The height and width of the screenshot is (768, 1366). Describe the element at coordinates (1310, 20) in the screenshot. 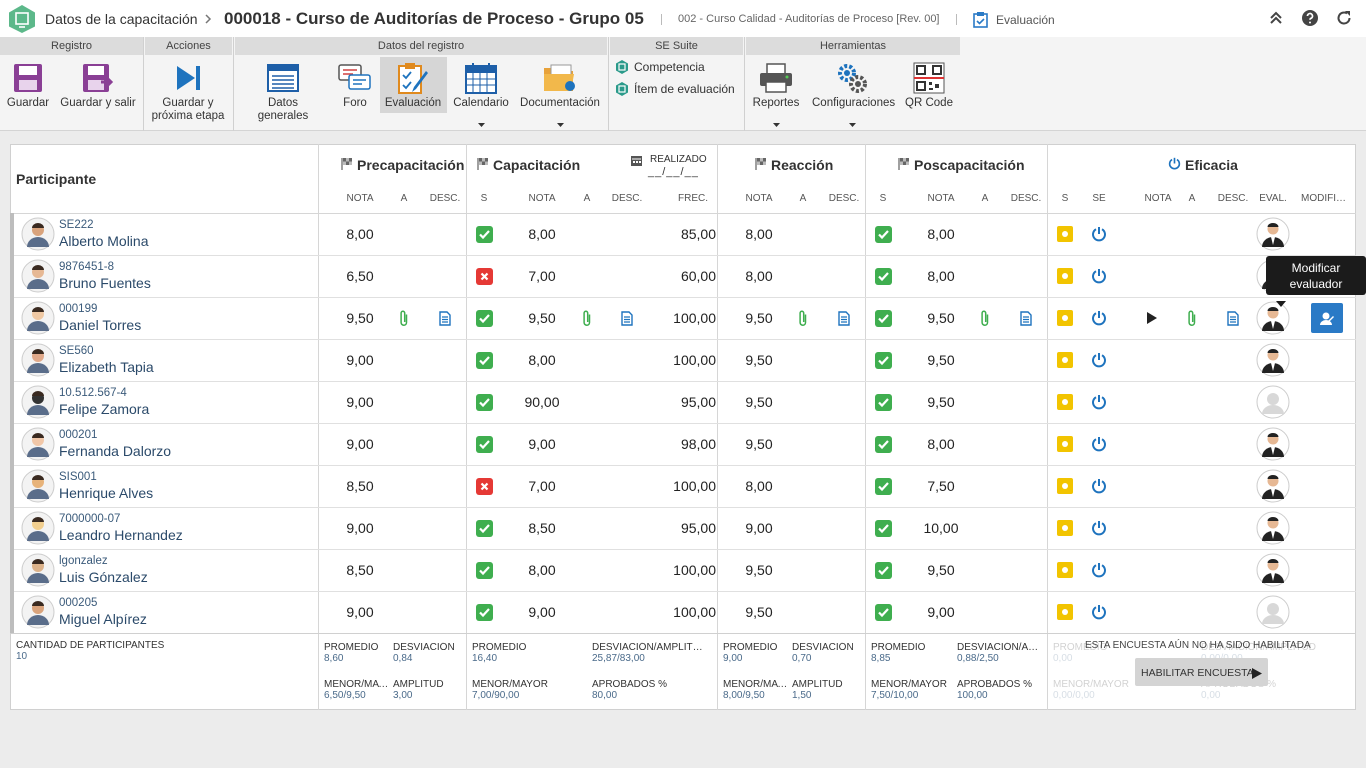

I see `help-button` at that location.